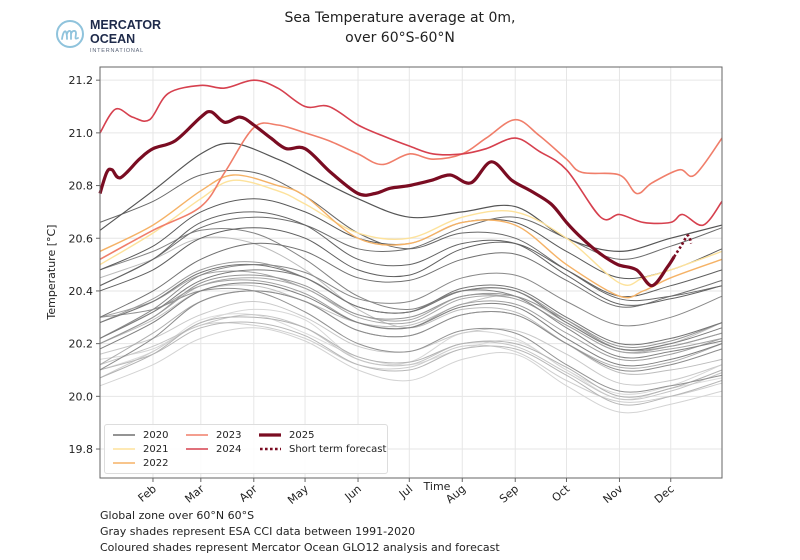 This screenshot has width=800, height=560. I want to click on series-2021, so click(411, 232).